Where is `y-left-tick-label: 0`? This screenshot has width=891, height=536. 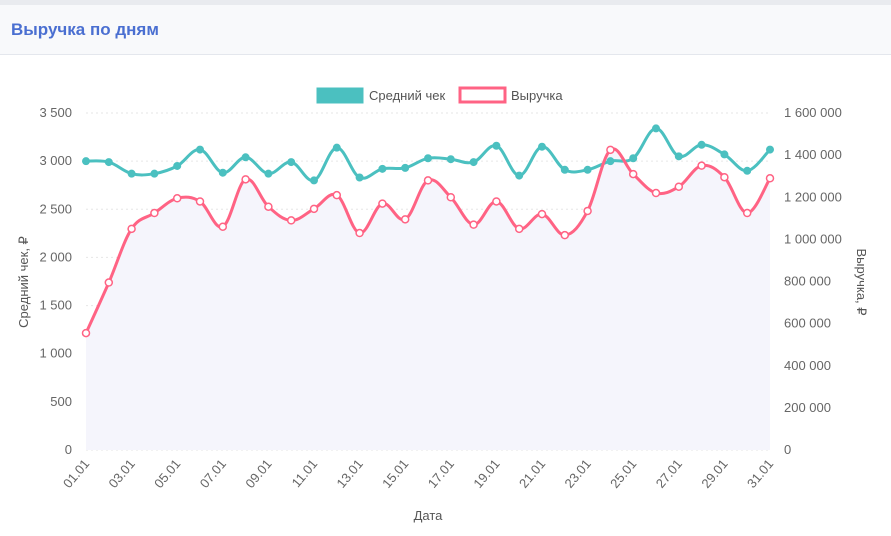 y-left-tick-label: 0 is located at coordinates (68, 449).